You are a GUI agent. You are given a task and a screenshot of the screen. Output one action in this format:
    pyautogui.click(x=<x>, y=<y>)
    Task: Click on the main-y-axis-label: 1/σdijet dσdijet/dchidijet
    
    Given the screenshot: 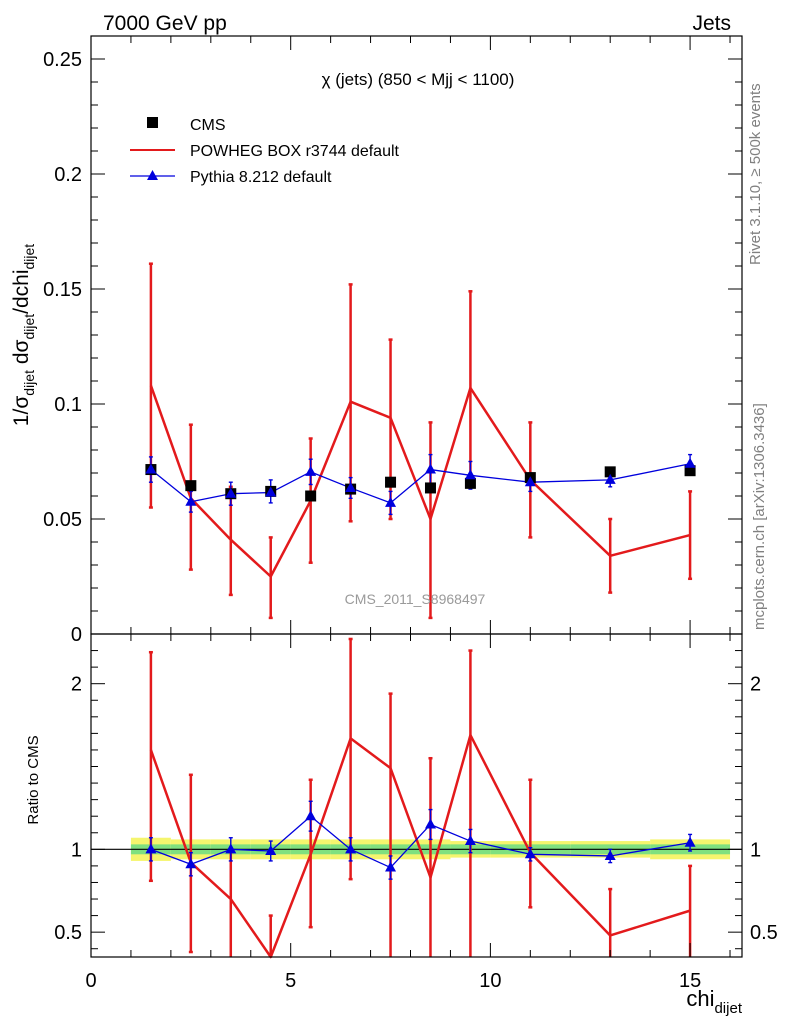 What is the action you would take?
    pyautogui.click(x=23, y=335)
    